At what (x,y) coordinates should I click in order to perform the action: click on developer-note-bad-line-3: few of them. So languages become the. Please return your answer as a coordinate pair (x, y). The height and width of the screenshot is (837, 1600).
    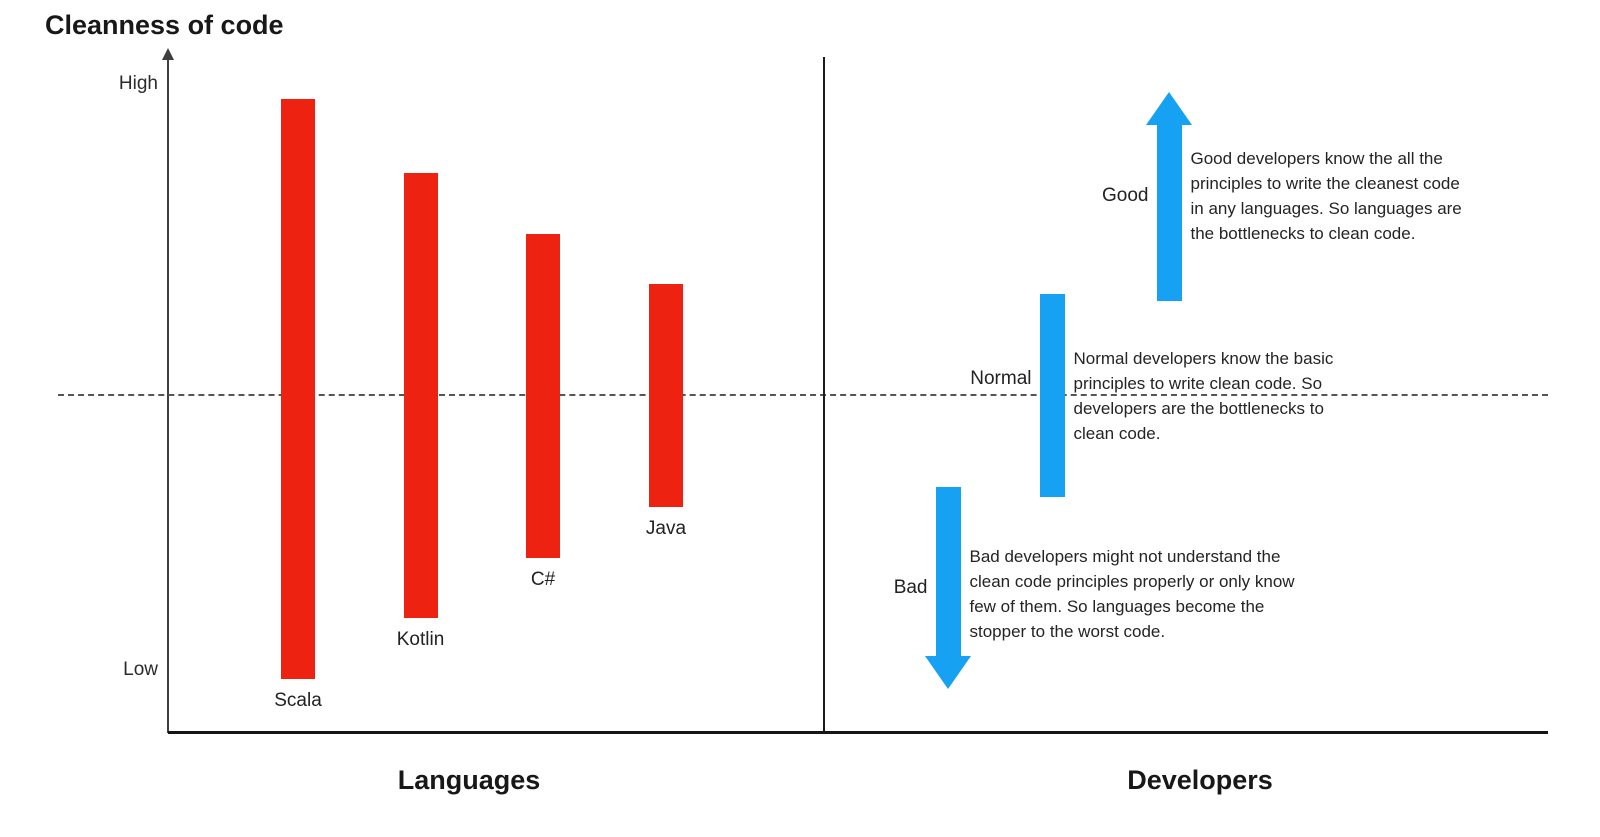
    Looking at the image, I should click on (1117, 606).